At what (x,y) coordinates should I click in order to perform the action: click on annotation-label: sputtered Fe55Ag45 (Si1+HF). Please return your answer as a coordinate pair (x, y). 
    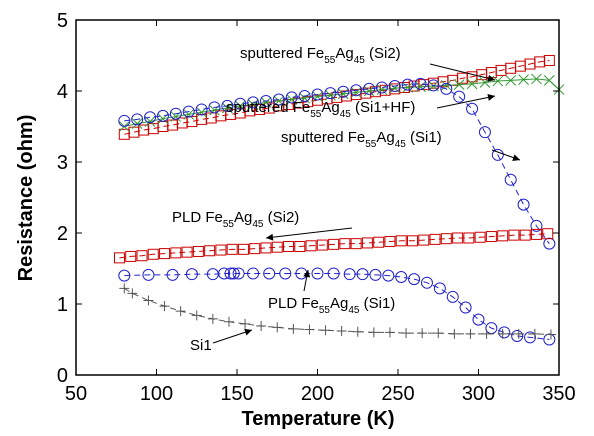
    Looking at the image, I should click on (320, 109).